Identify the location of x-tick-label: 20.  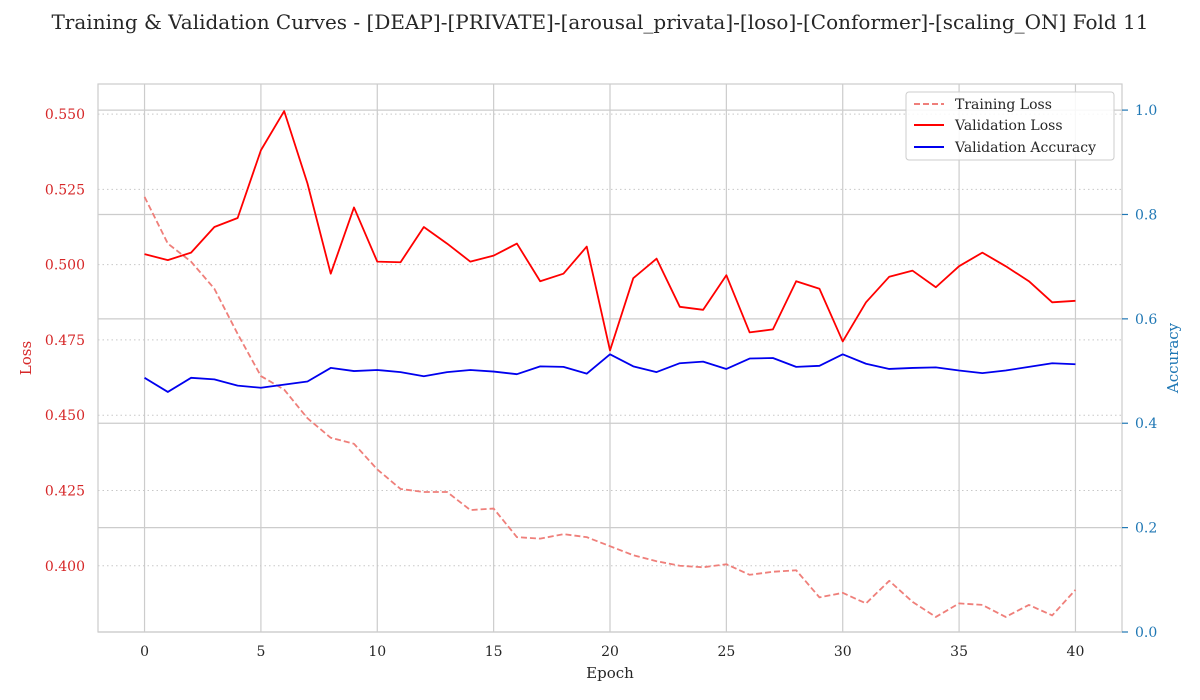
(610, 652).